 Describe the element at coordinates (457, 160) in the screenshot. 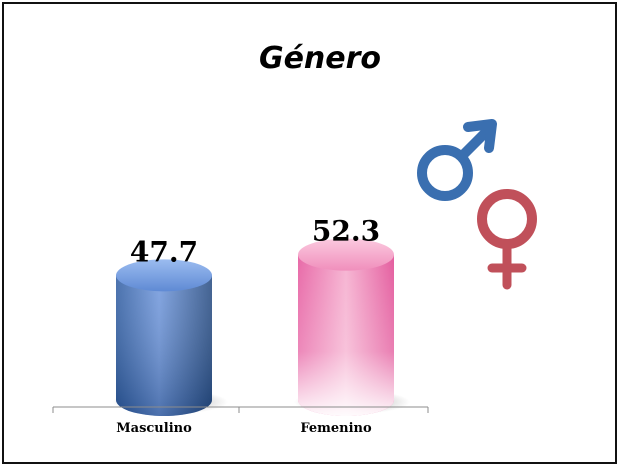

I see `male-symbol-icon` at that location.